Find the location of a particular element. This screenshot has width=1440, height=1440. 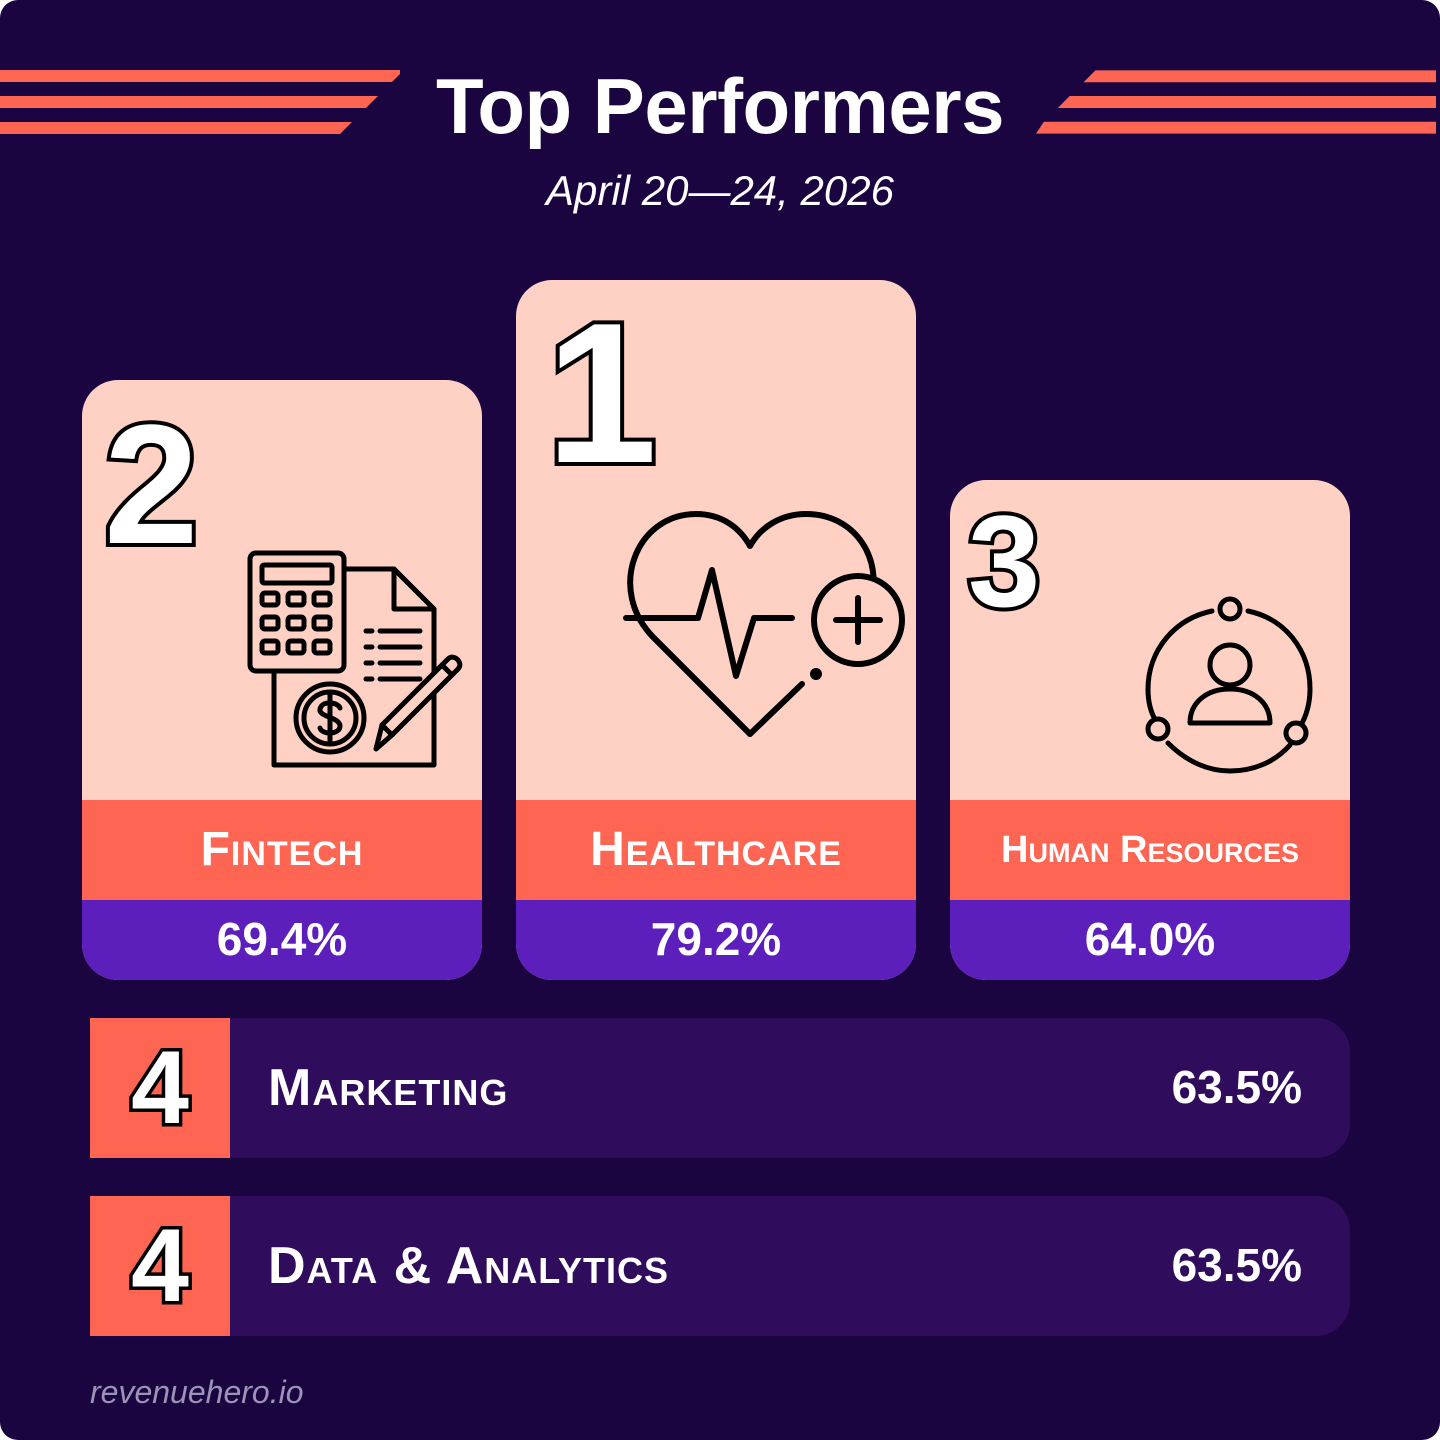

podium-card-fintech: 2 is located at coordinates (282, 680).